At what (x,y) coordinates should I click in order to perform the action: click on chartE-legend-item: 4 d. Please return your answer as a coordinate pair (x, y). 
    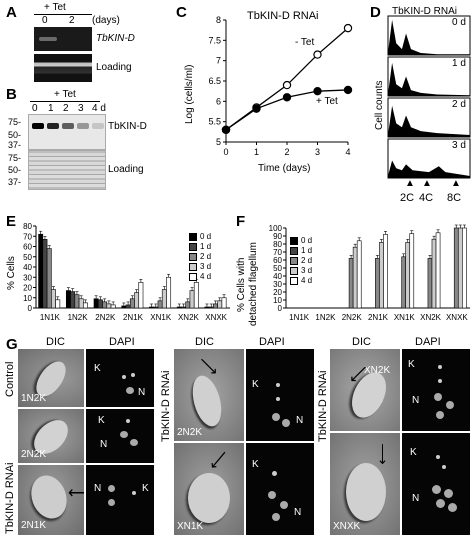
    Looking at the image, I should click on (208, 277).